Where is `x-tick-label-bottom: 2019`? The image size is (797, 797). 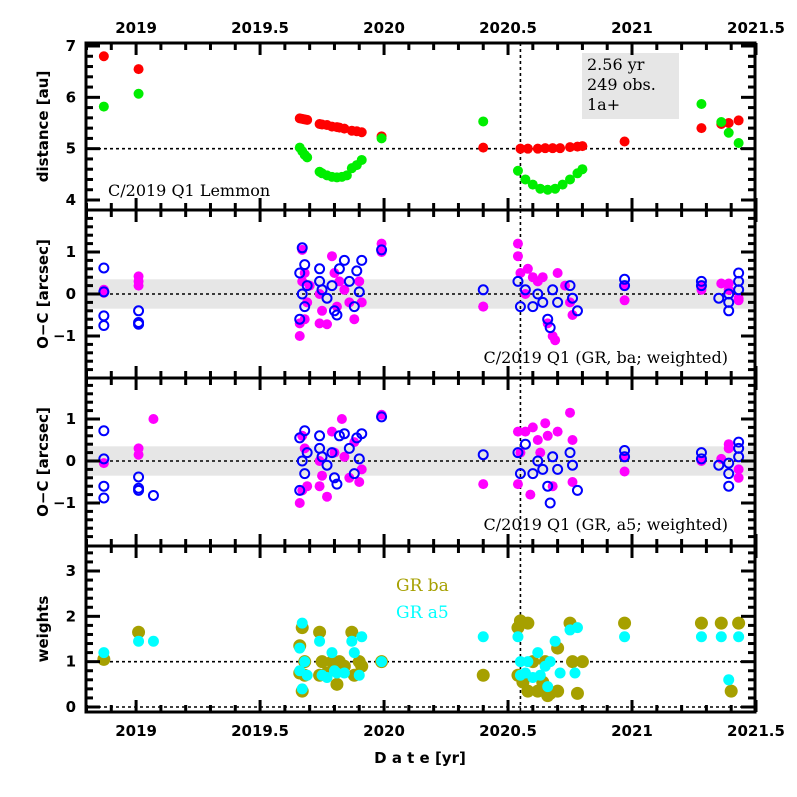 x-tick-label-bottom: 2019 is located at coordinates (136, 731).